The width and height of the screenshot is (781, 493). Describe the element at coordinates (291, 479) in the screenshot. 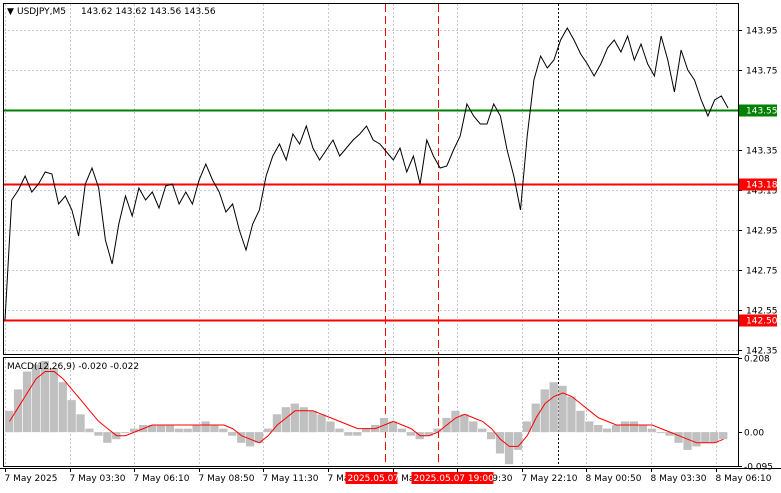

I see `time-tick-label: 7 May 11:30` at that location.